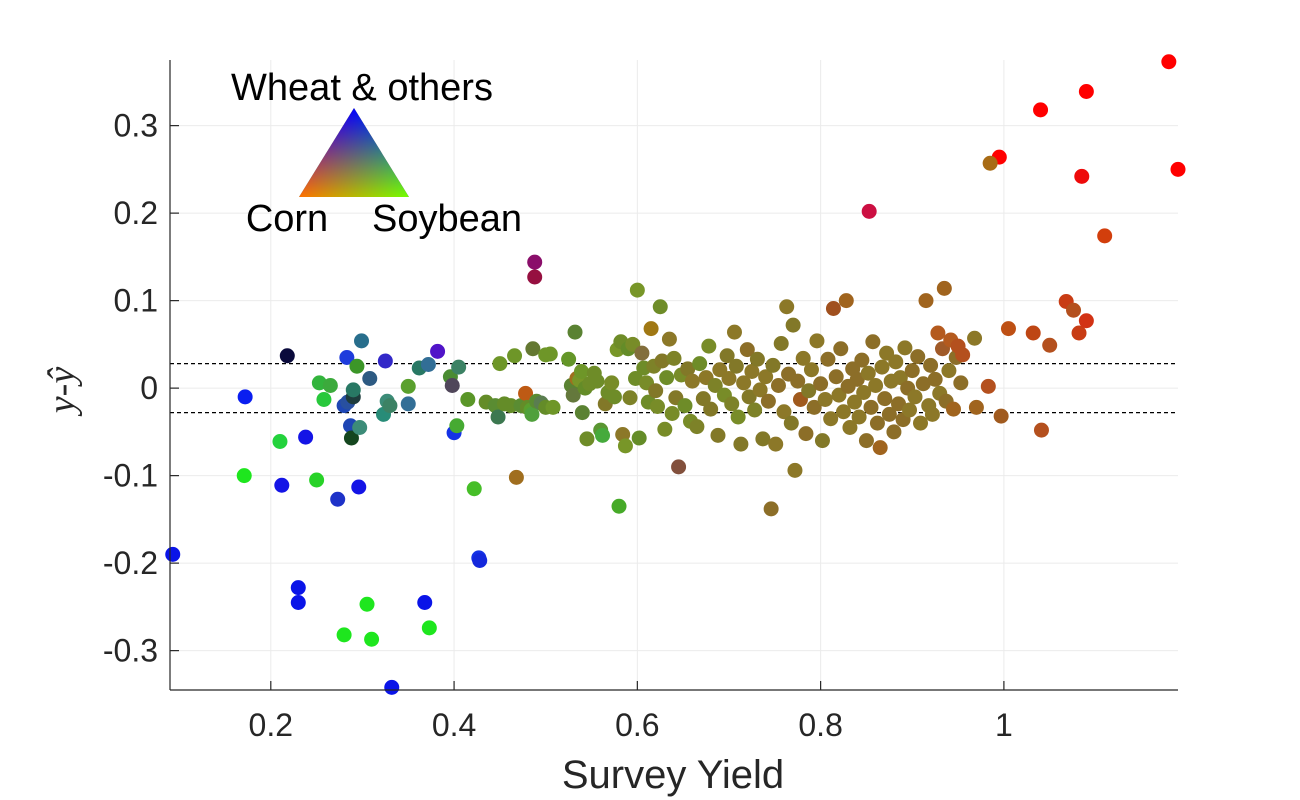 The image size is (1300, 800). What do you see at coordinates (447, 219) in the screenshot?
I see `legend-label-soybean: Soybean` at bounding box center [447, 219].